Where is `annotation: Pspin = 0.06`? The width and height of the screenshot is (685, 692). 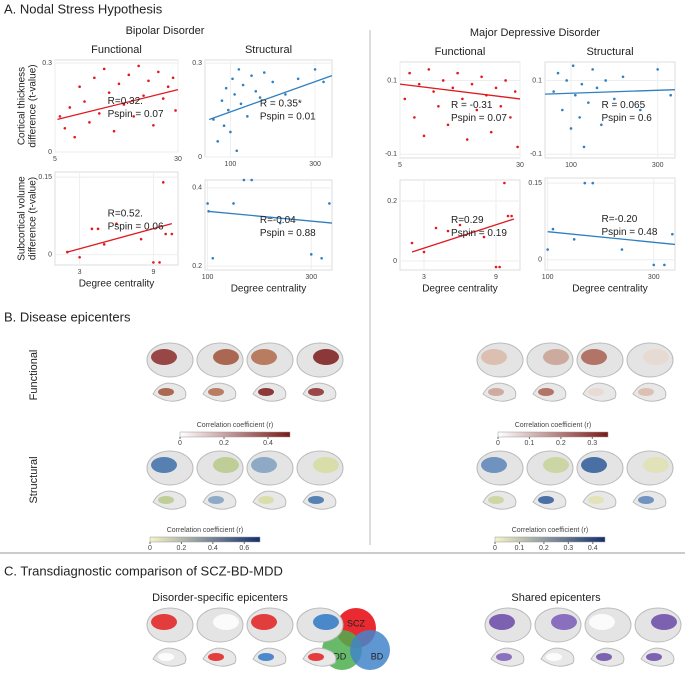 annotation: Pspin = 0.06 is located at coordinates (136, 226).